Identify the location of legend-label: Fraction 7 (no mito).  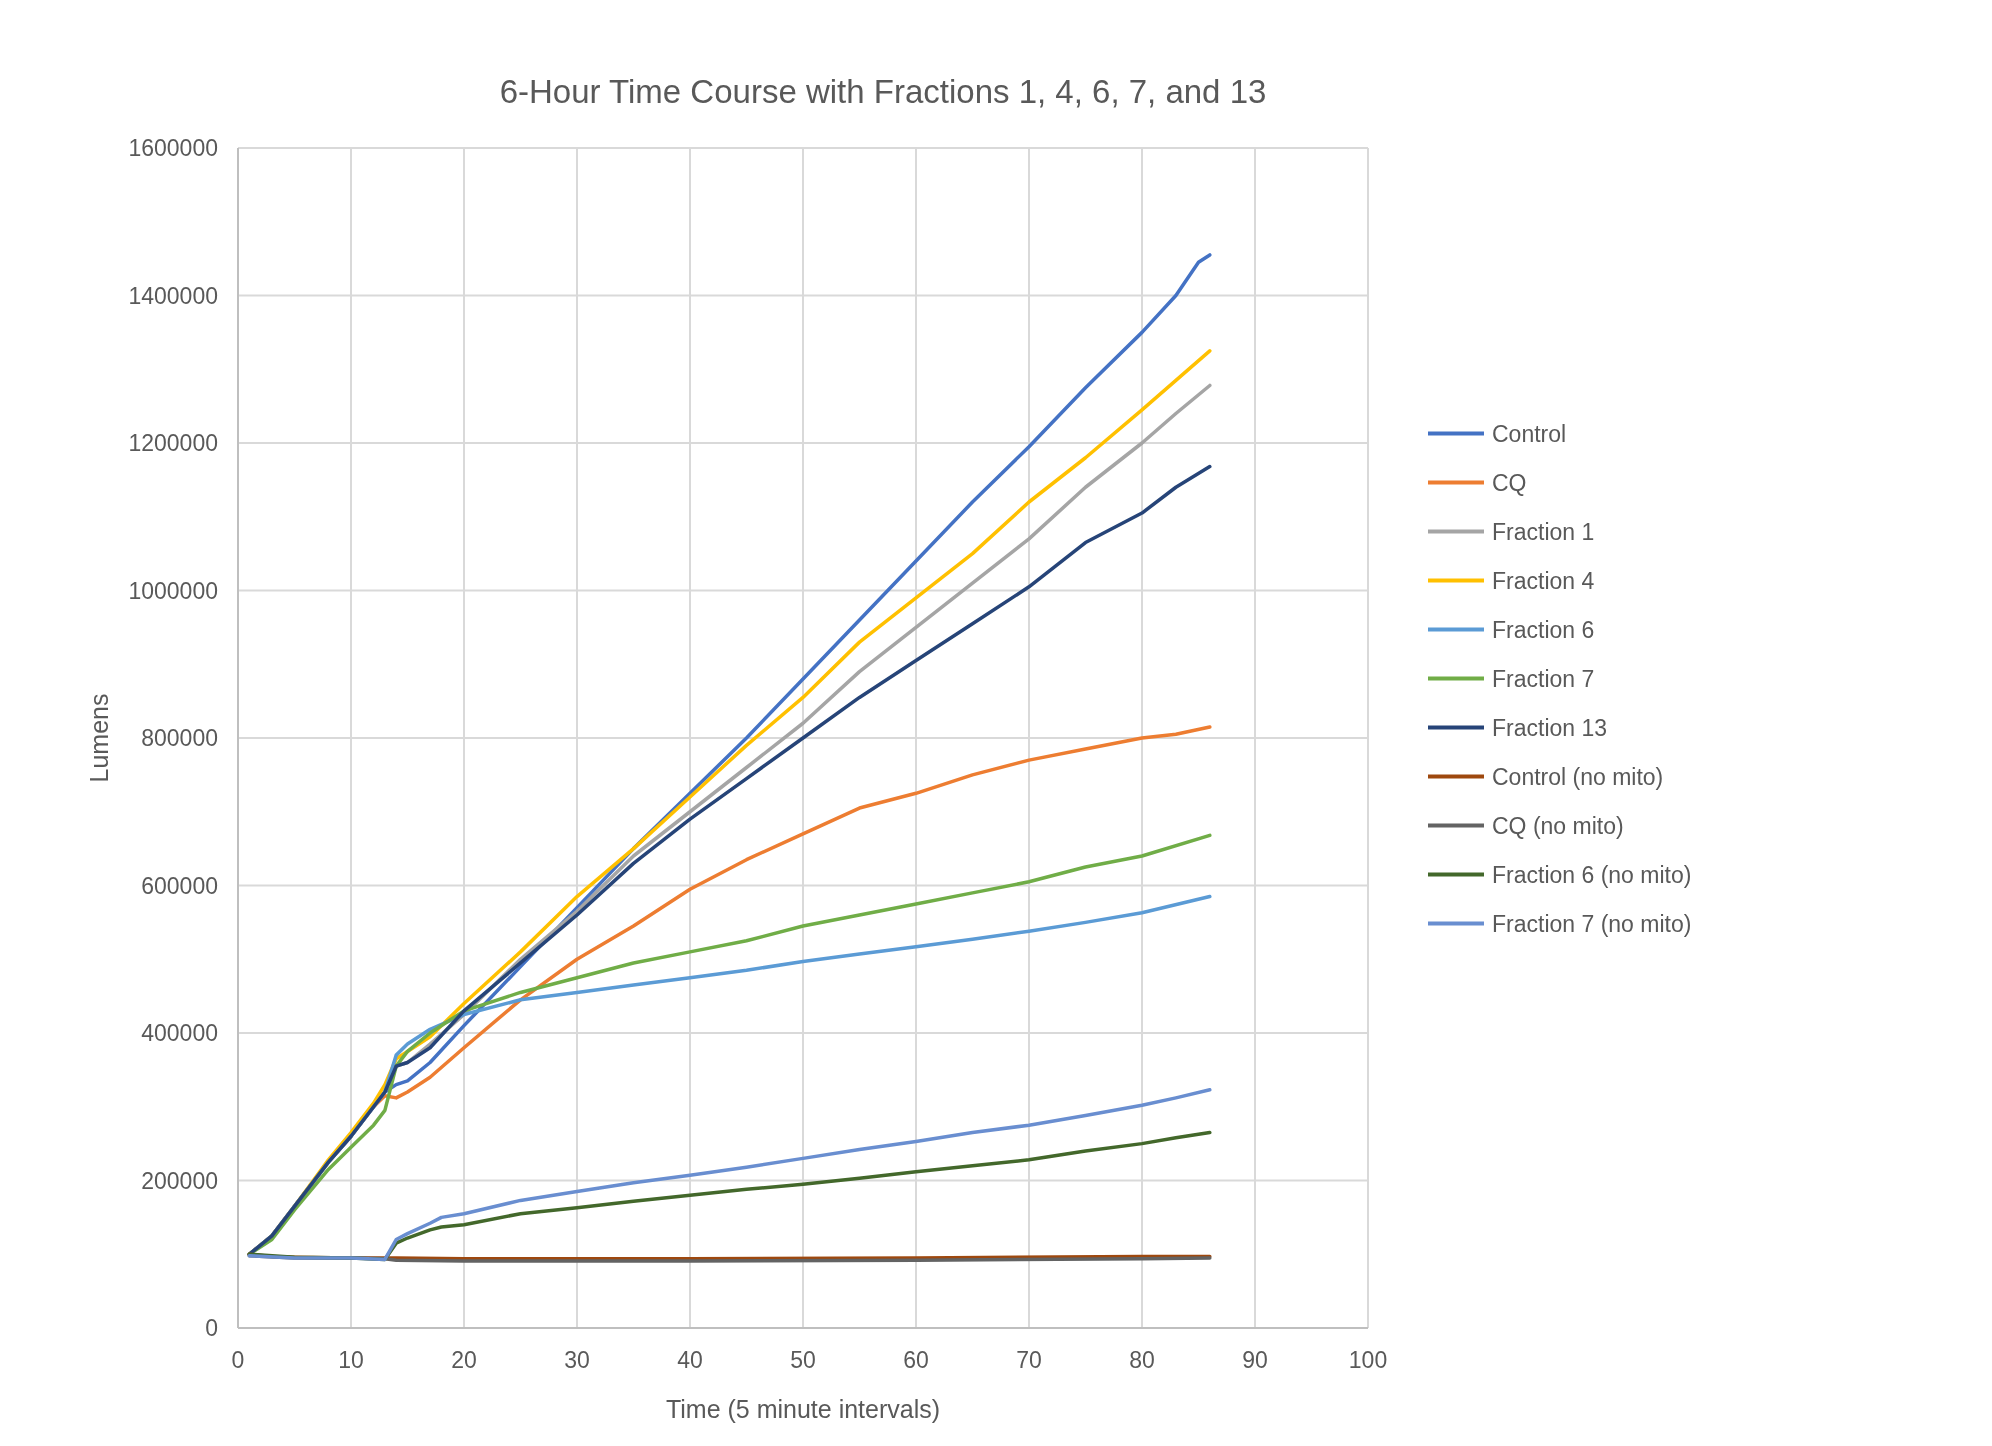
(1592, 923).